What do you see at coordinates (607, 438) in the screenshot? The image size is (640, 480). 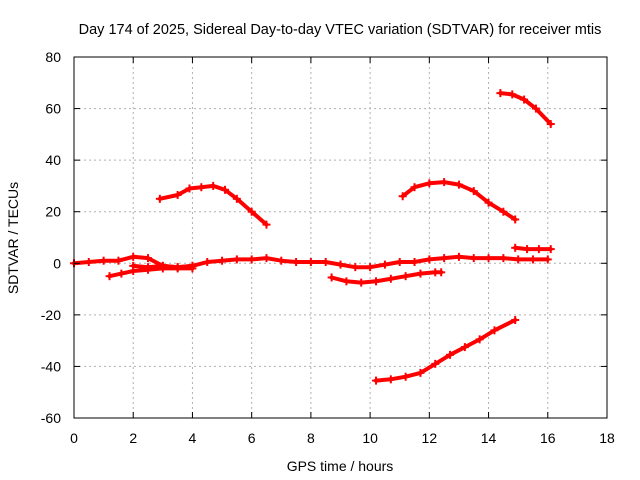 I see `x-tick-label: 18` at bounding box center [607, 438].